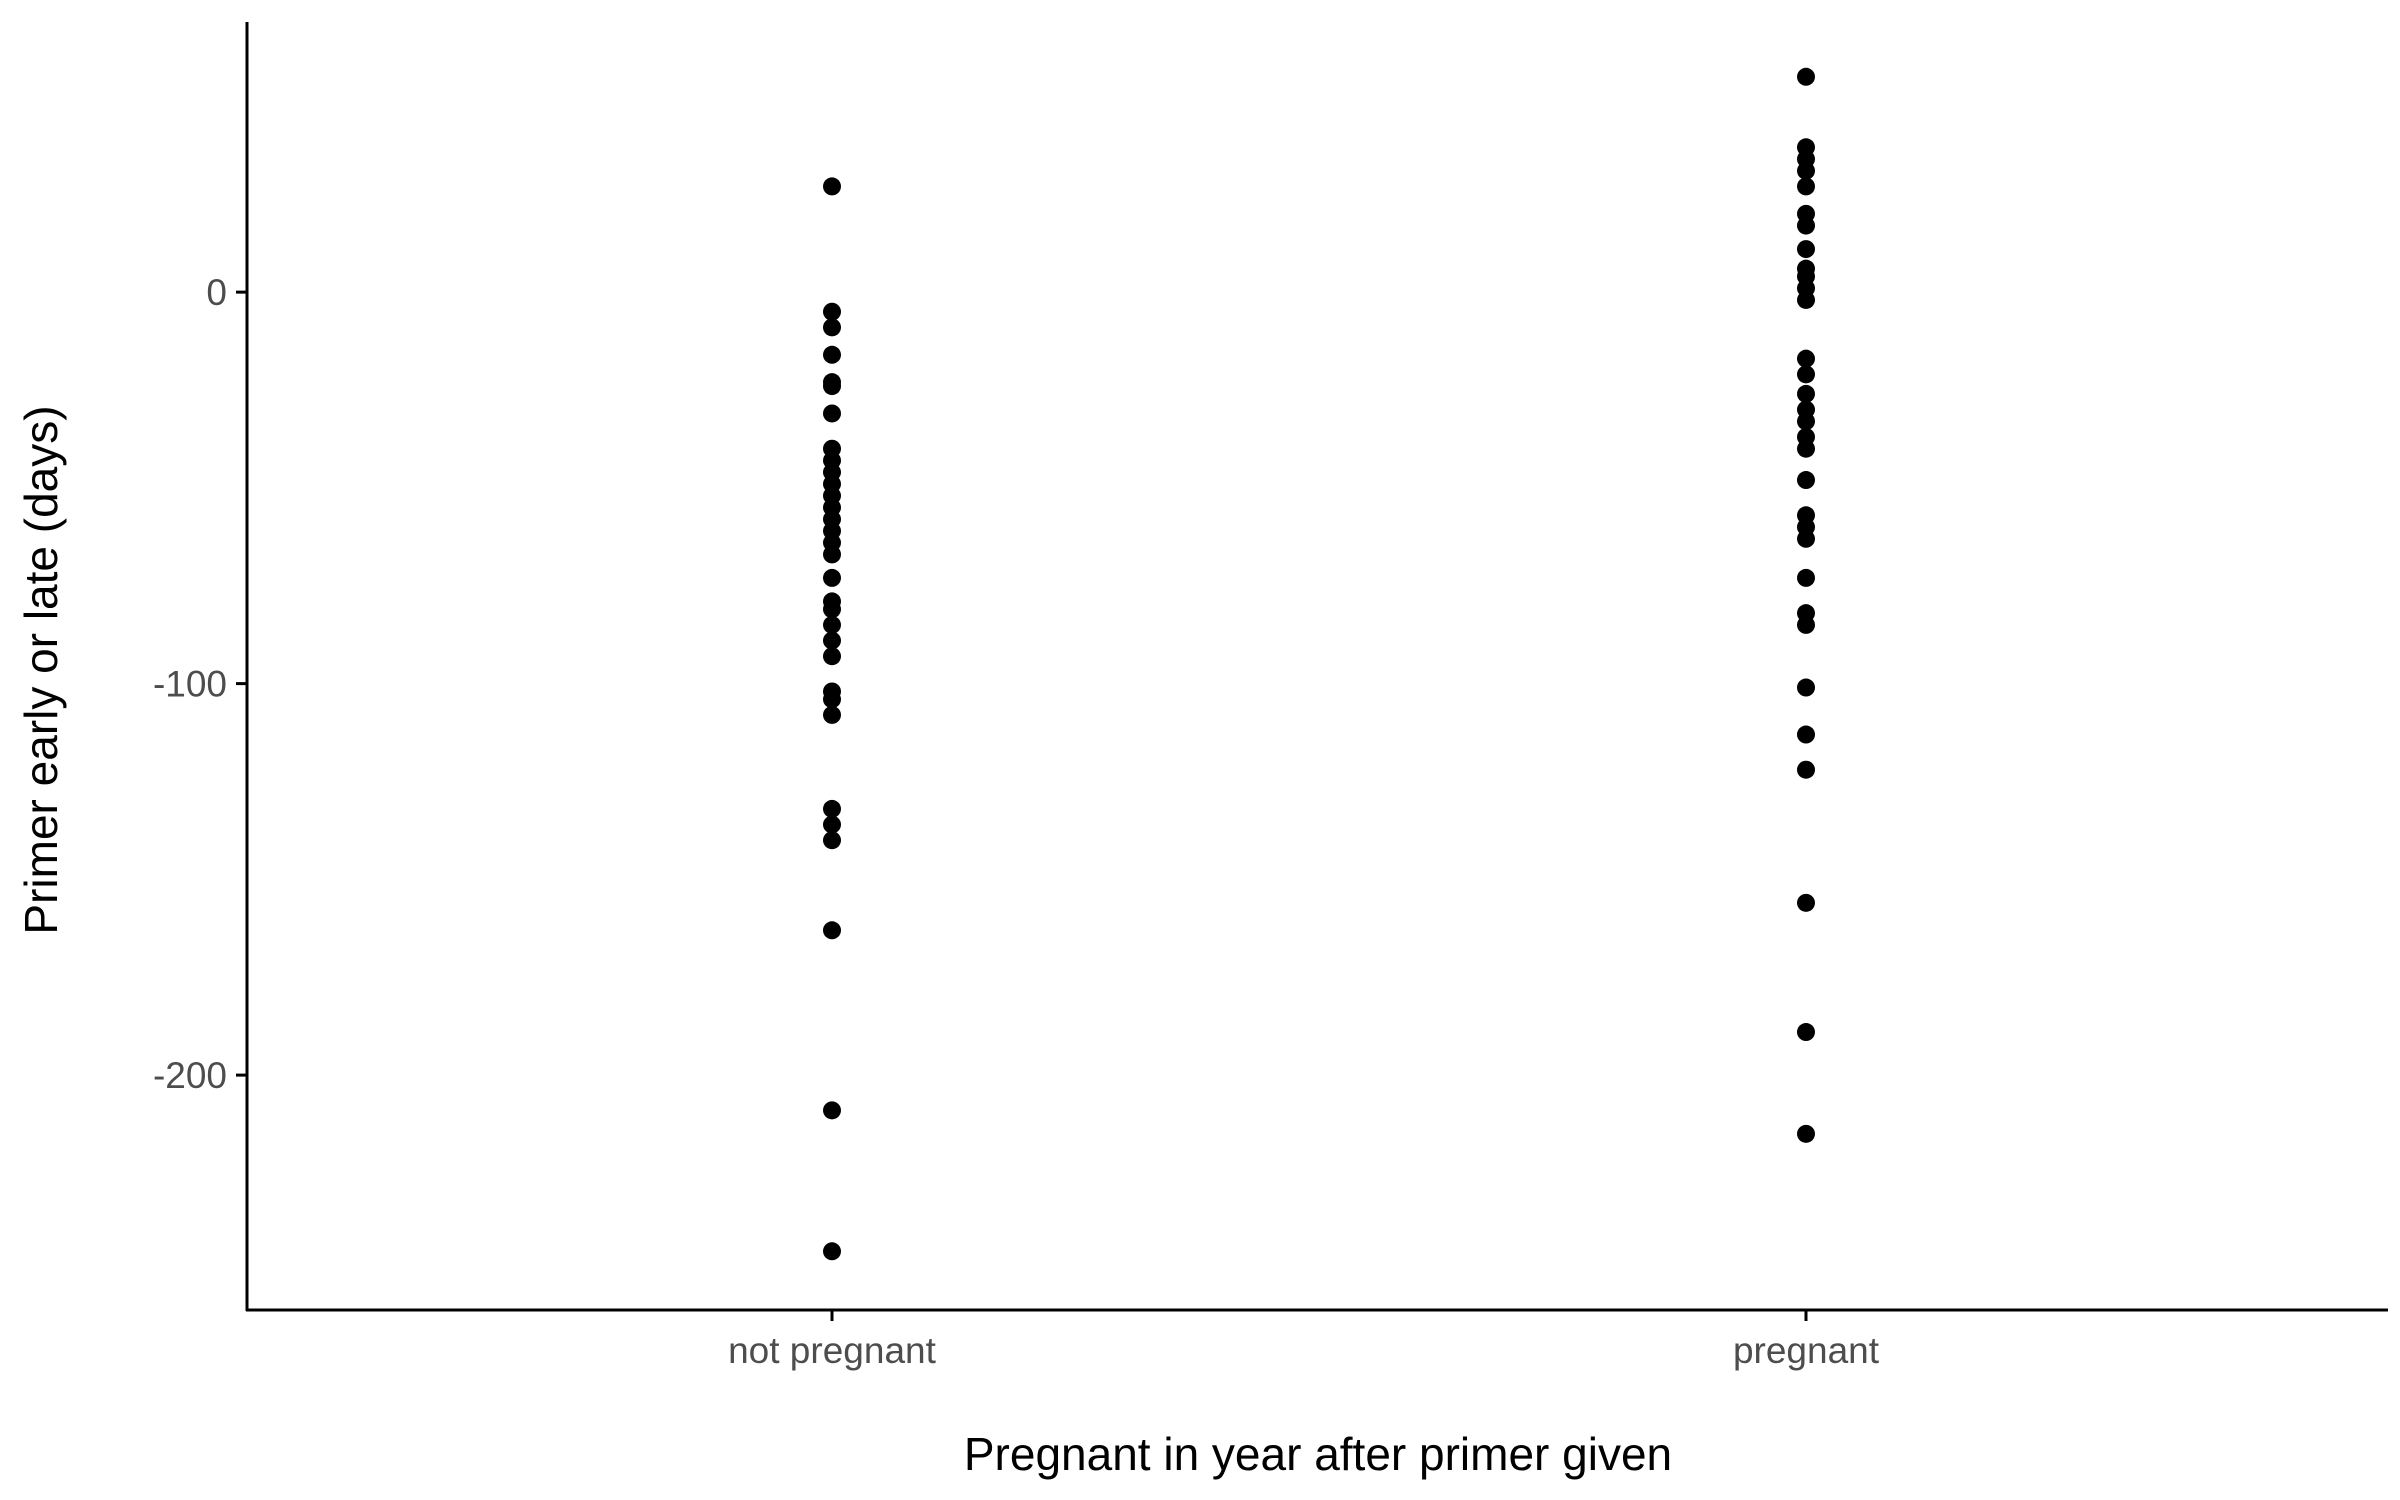 Image resolution: width=2400 pixels, height=1500 pixels. I want to click on x-axis-title: Pregnant in year after primer given, so click(1318, 1454).